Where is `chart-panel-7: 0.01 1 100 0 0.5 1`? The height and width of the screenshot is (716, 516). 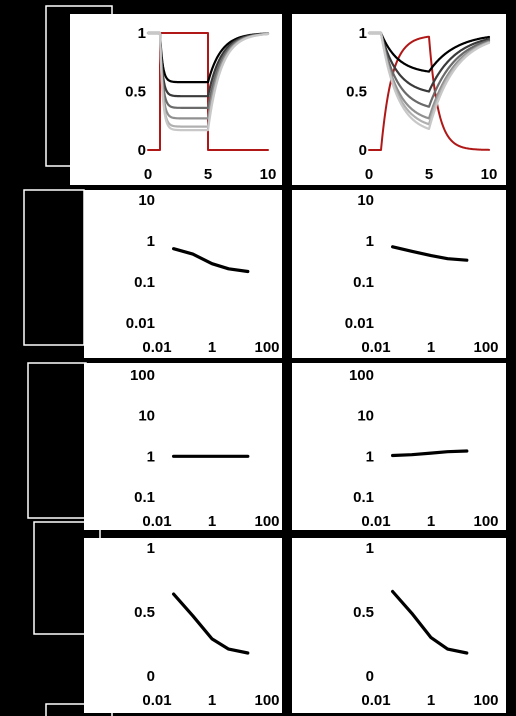 chart-panel-7: 0.01 1 100 0 0.5 1 is located at coordinates (183, 625).